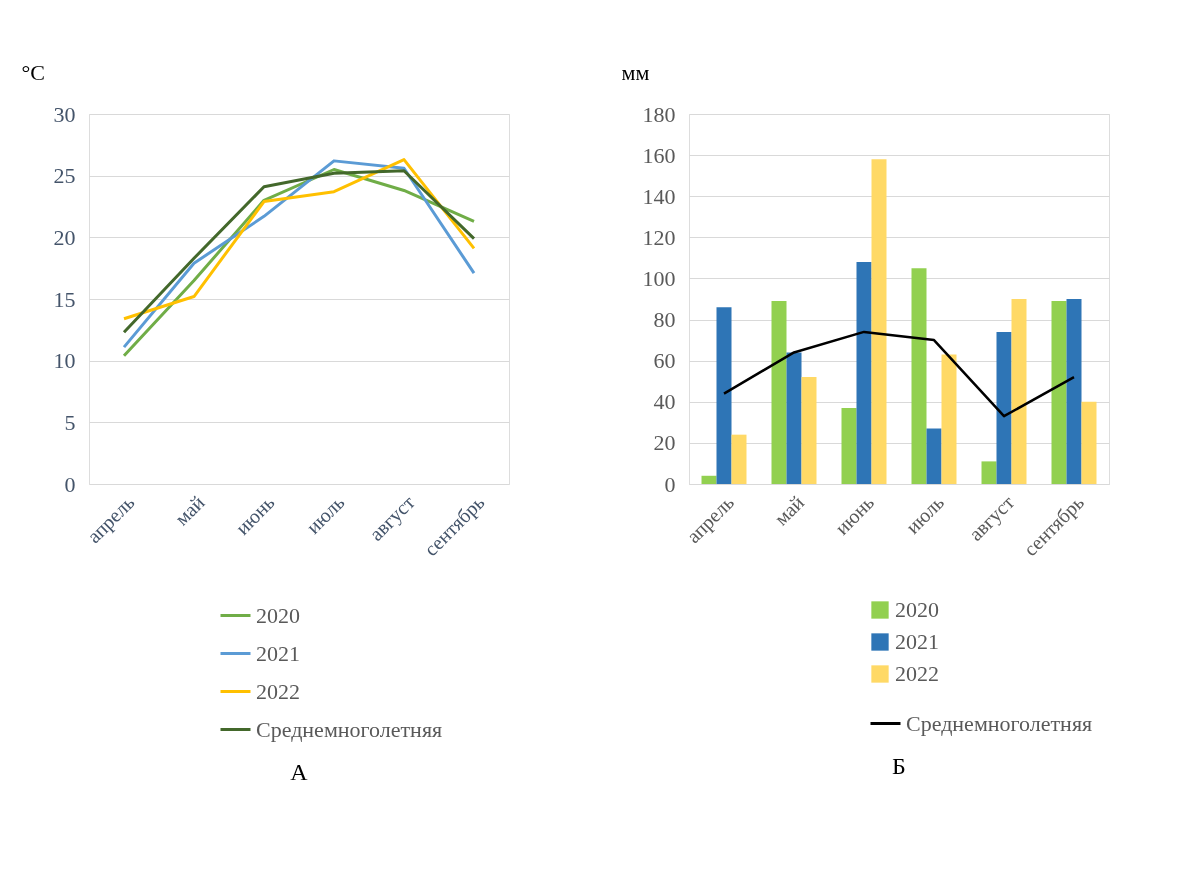 Image resolution: width=1203 pixels, height=887 pixels. Describe the element at coordinates (64, 299) in the screenshot. I see `y-tick-label: 15` at that location.